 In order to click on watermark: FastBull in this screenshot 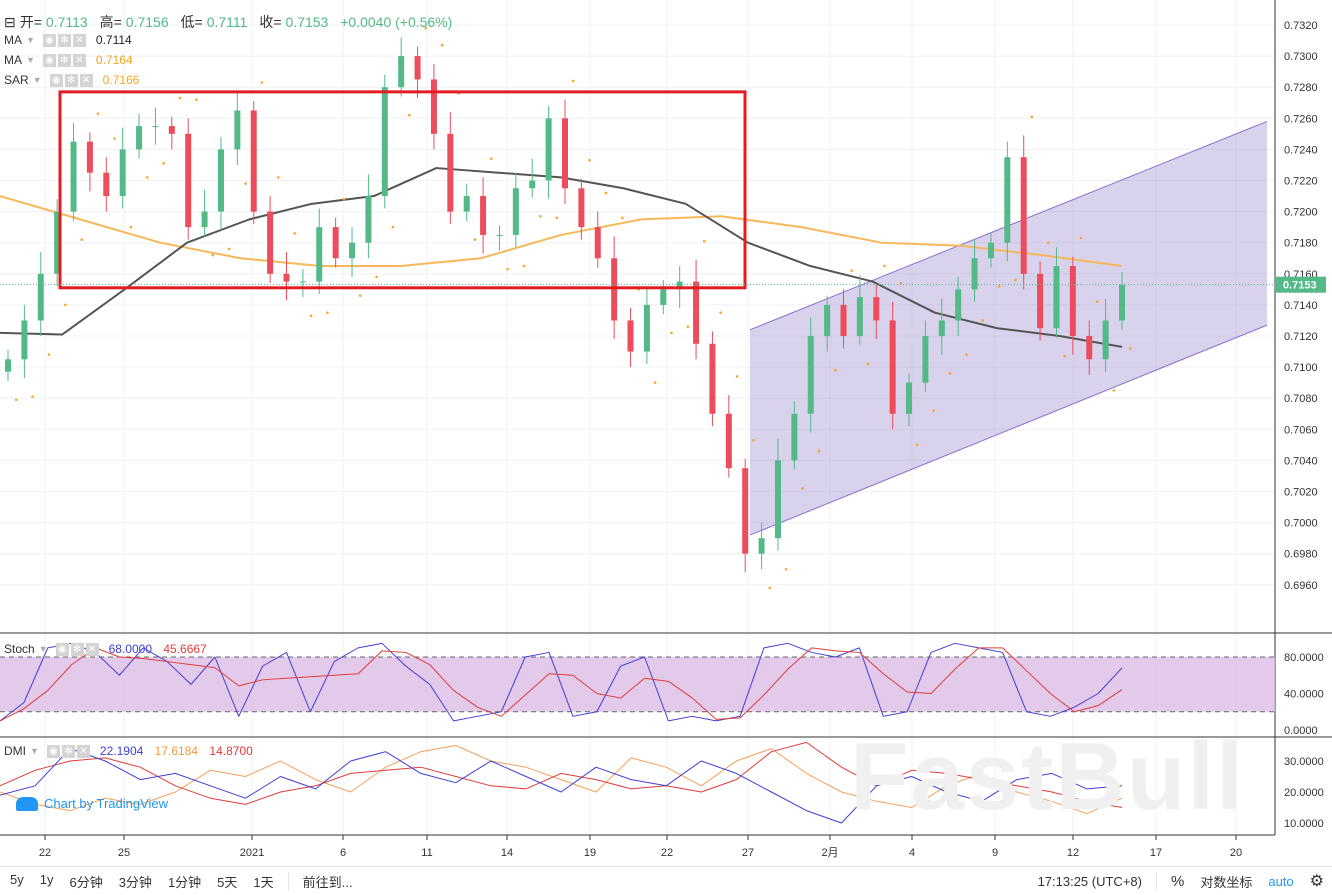, I will do `click(1047, 776)`.